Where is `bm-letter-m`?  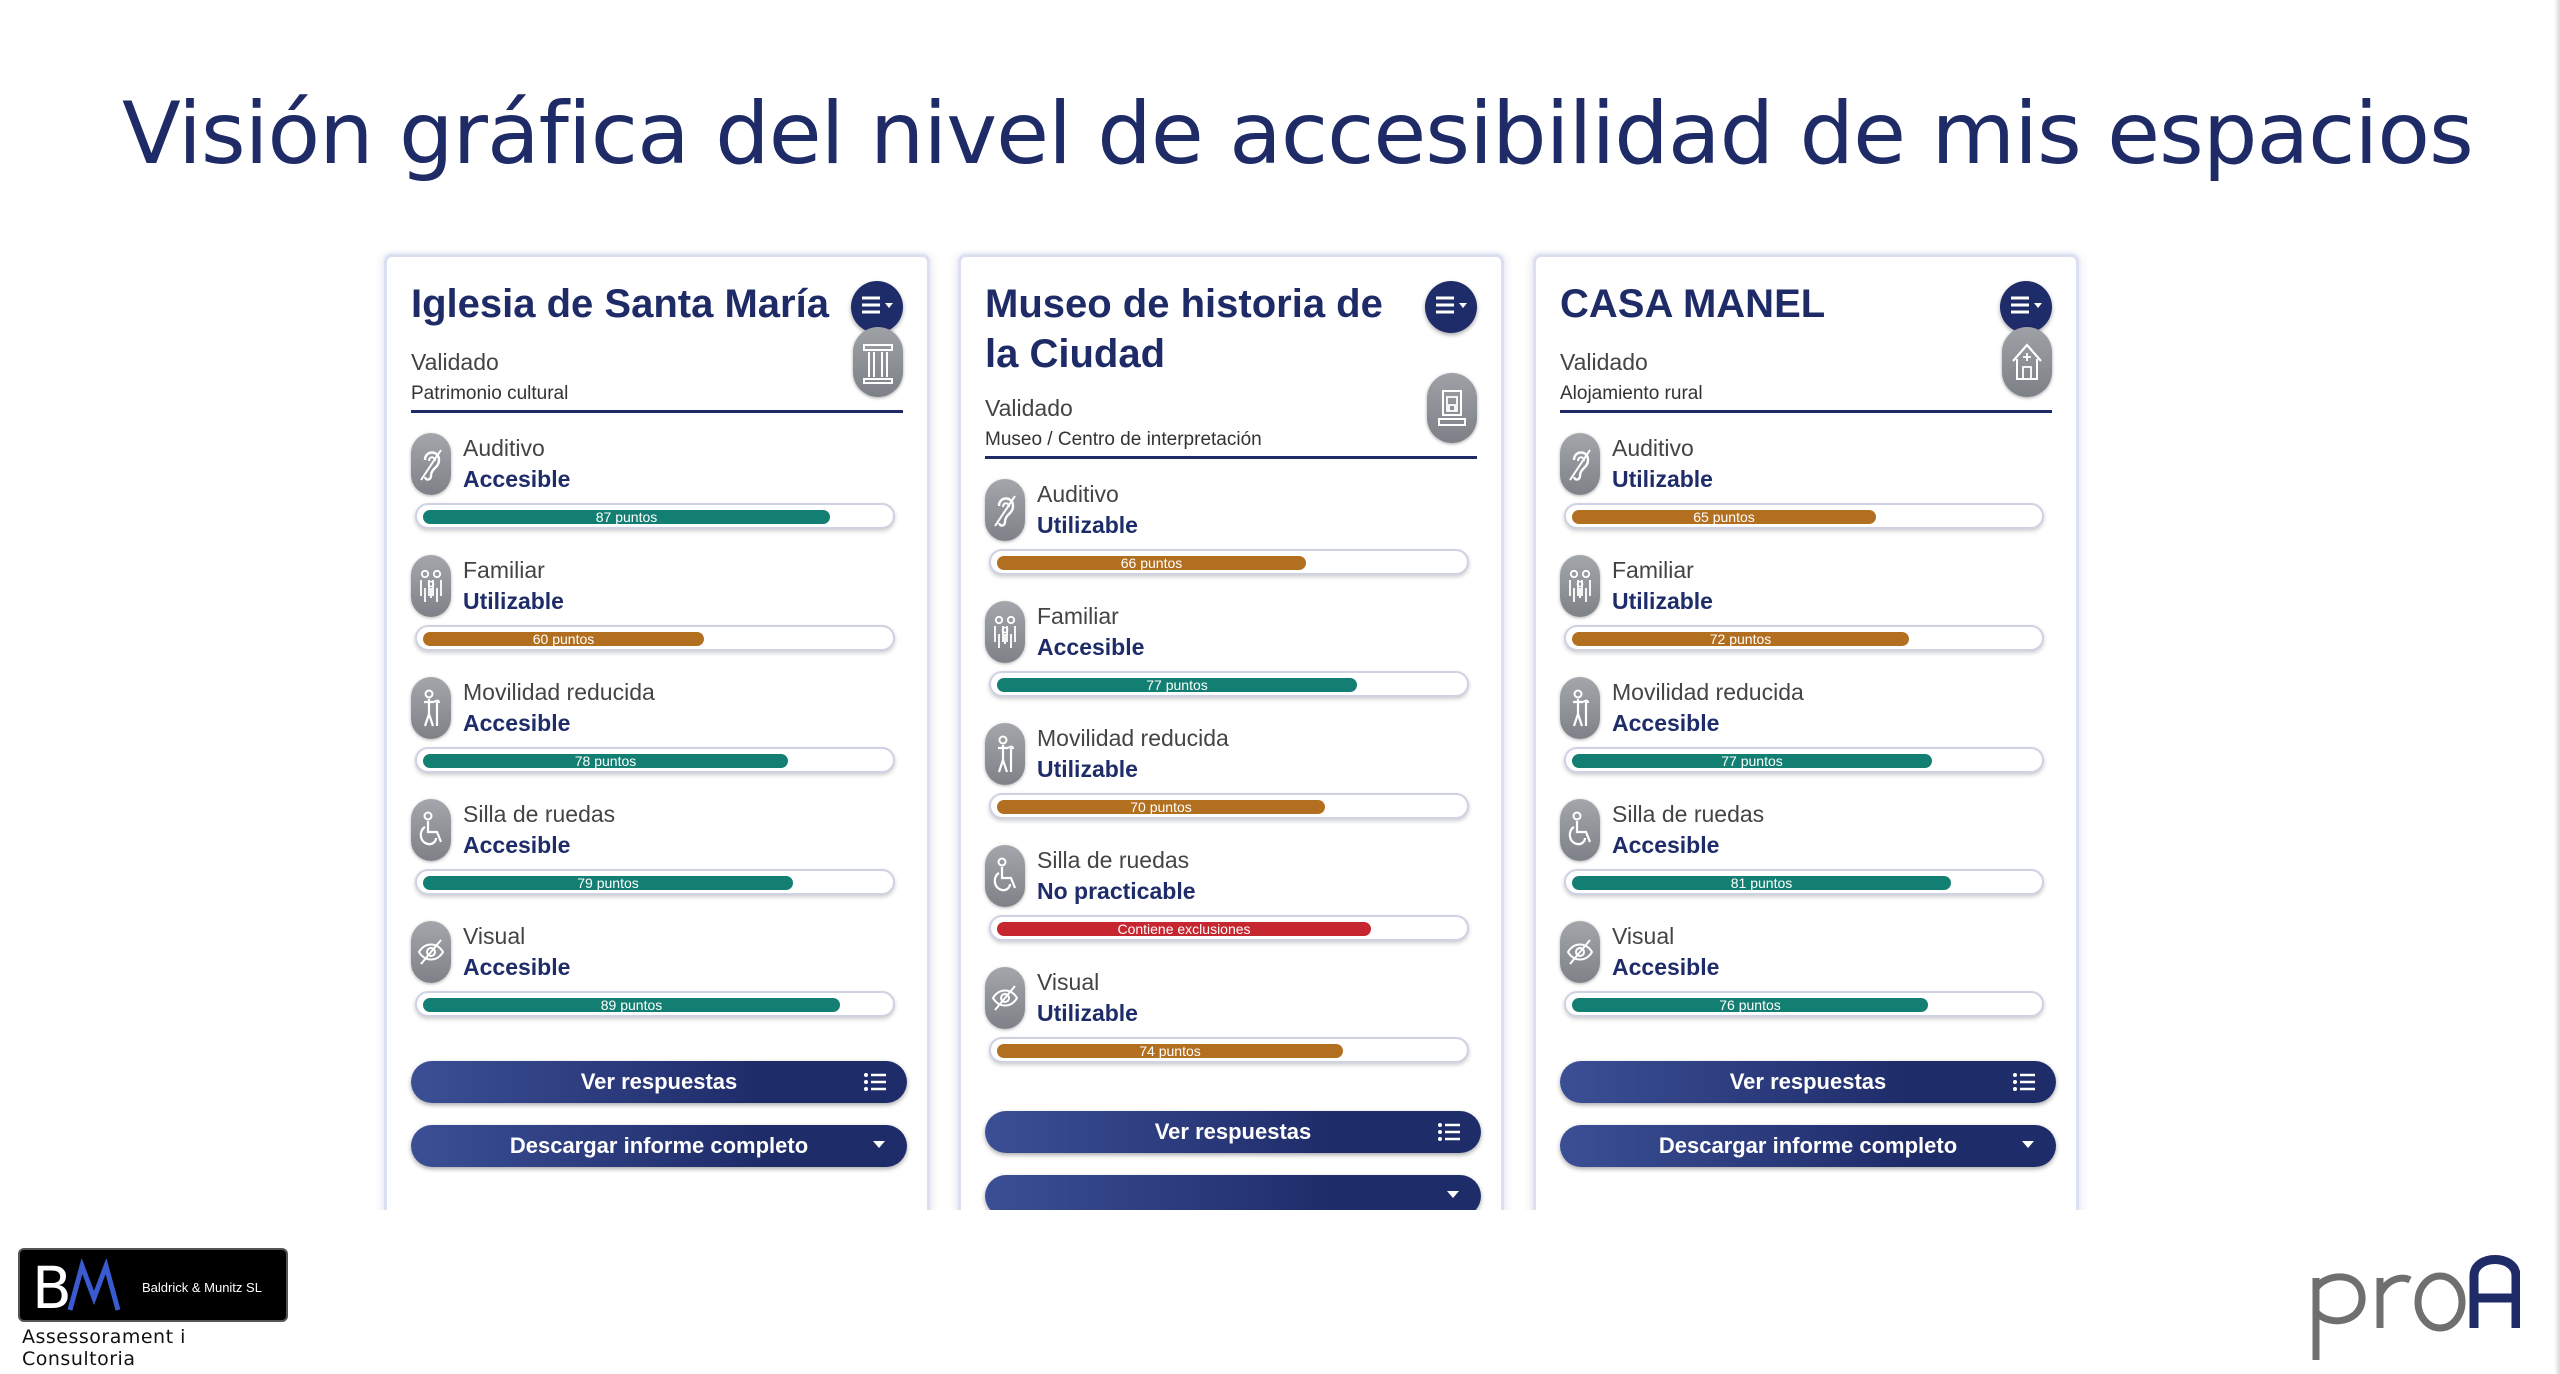 bm-letter-m is located at coordinates (94, 1284).